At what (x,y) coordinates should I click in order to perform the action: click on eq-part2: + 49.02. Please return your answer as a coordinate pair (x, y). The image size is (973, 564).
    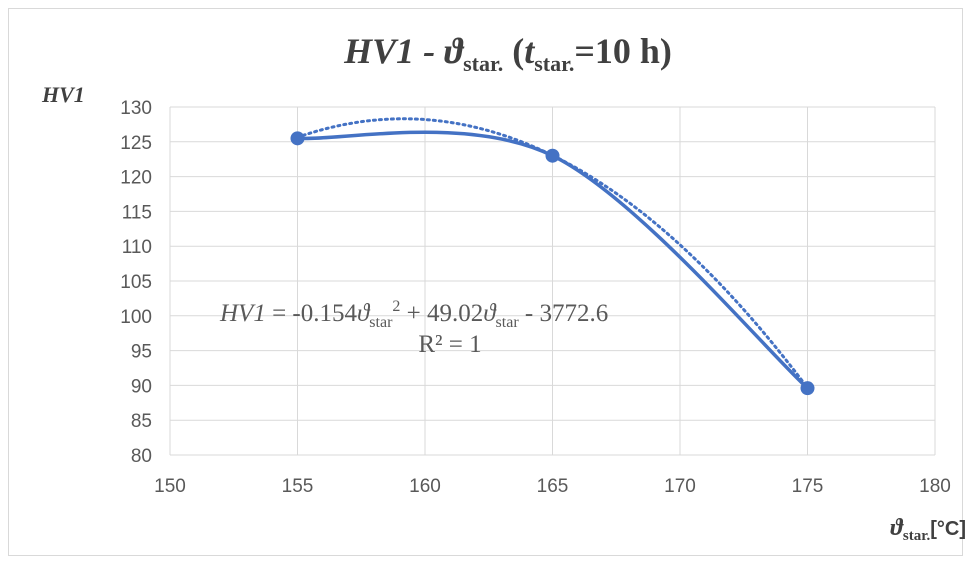
    Looking at the image, I should click on (441, 313).